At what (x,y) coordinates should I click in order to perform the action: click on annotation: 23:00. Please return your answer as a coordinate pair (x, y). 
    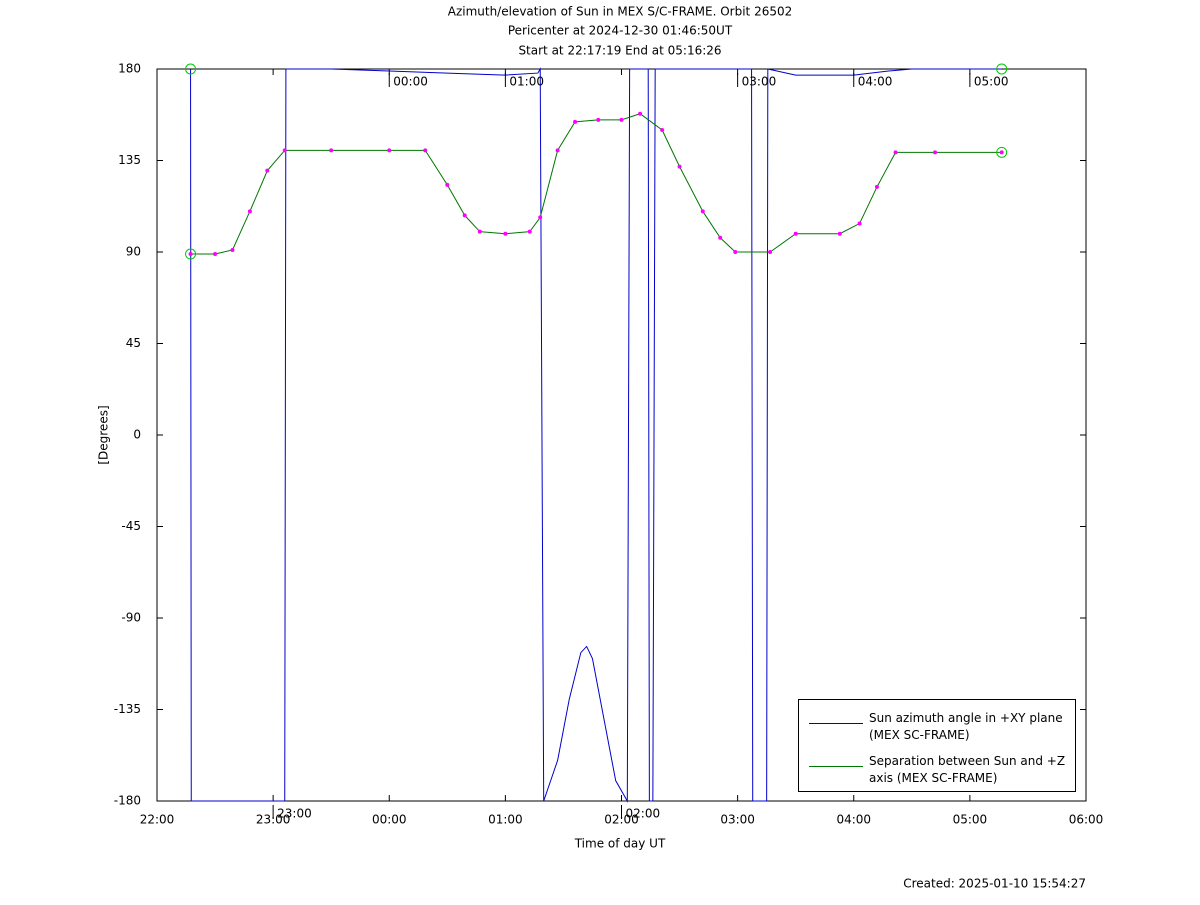
    Looking at the image, I should click on (294, 814).